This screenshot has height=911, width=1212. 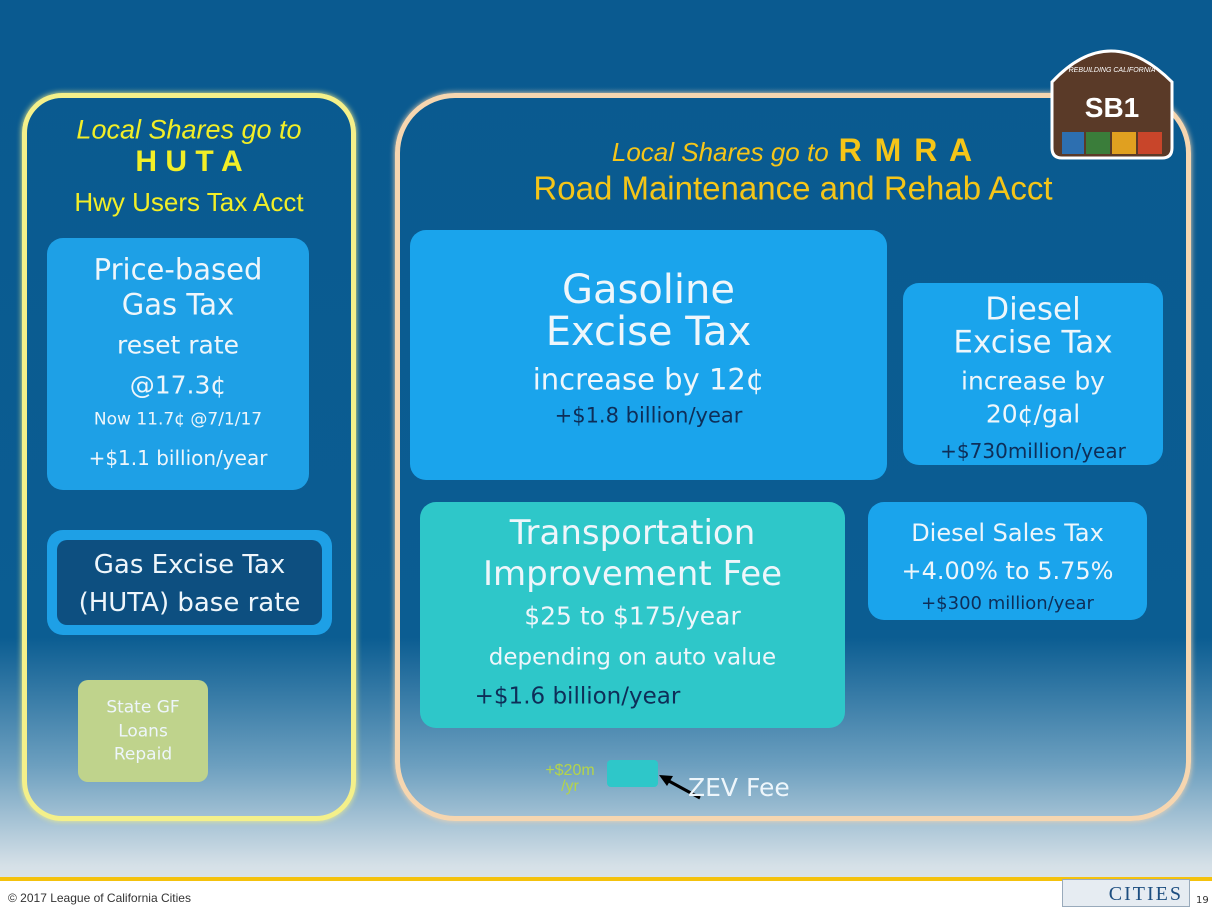 I want to click on arrow-head, so click(x=666, y=780).